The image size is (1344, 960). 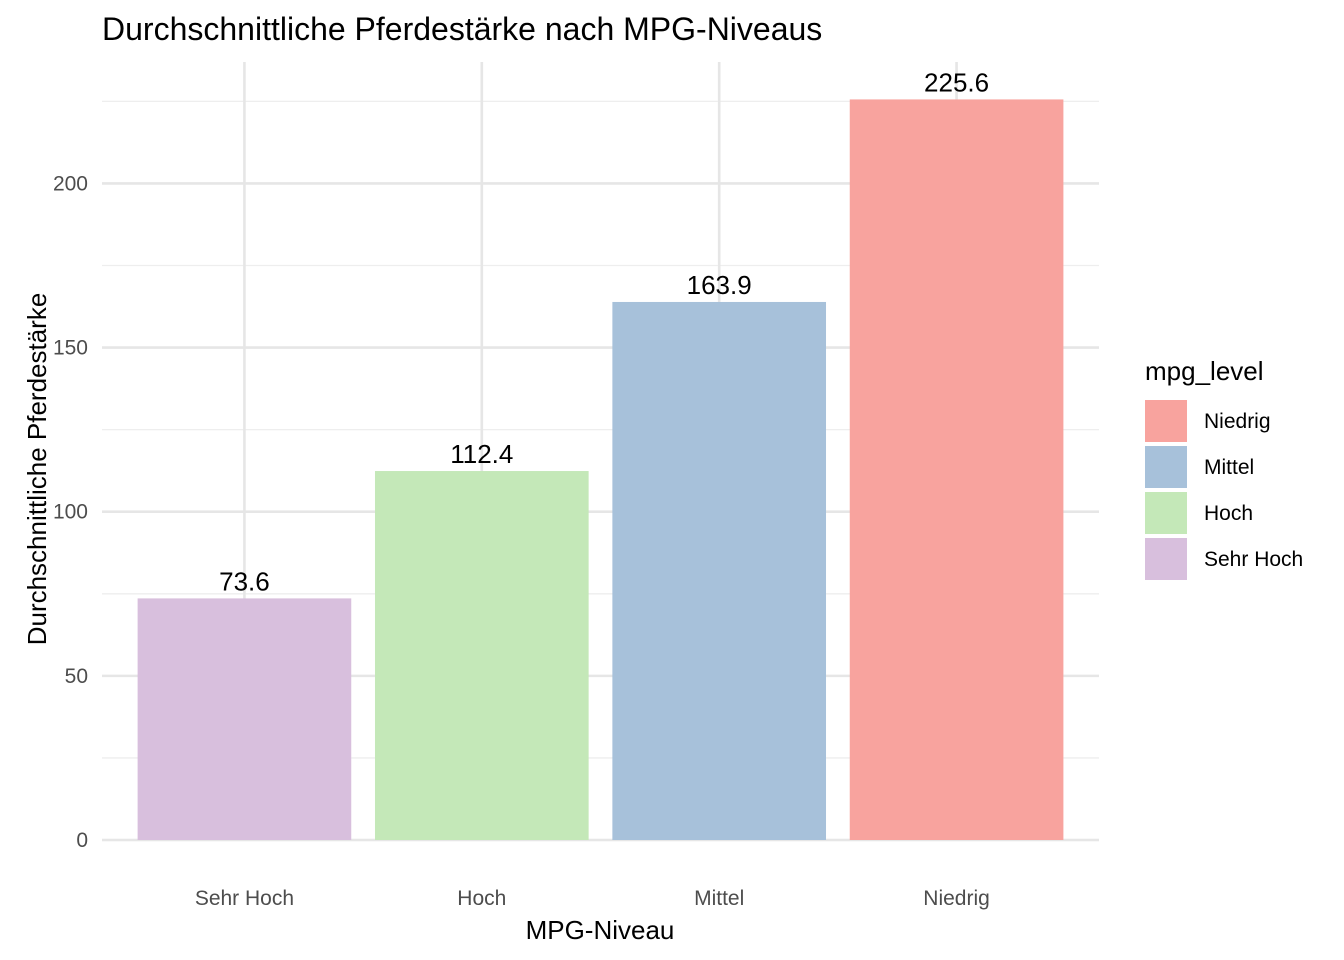 I want to click on y-axis-ticks: 0 50 100 150 200, so click(x=70, y=512).